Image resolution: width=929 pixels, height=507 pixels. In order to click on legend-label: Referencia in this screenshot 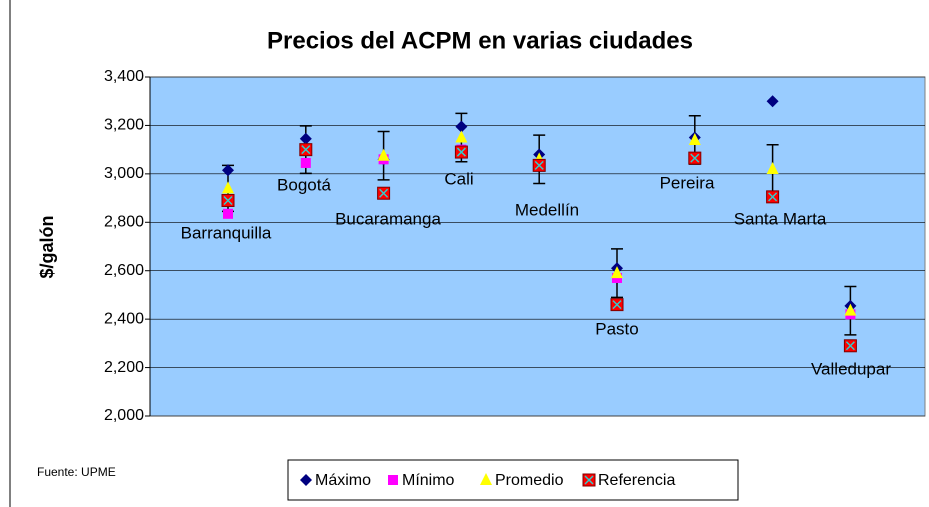, I will do `click(636, 480)`.